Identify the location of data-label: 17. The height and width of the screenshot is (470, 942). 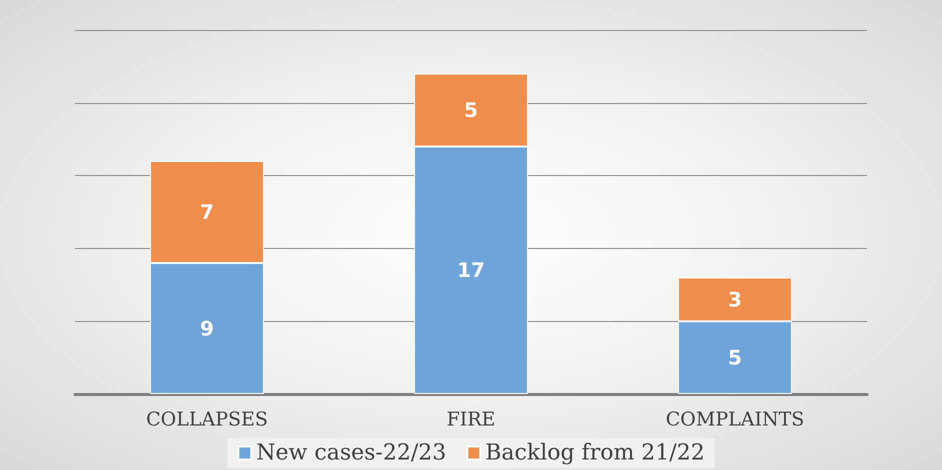
(471, 270).